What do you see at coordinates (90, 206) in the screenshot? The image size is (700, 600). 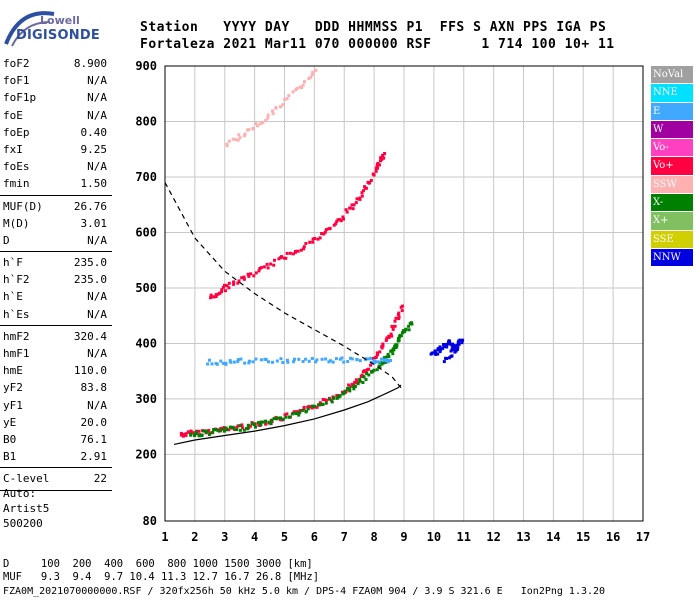 I see `param-value: 26.76` at bounding box center [90, 206].